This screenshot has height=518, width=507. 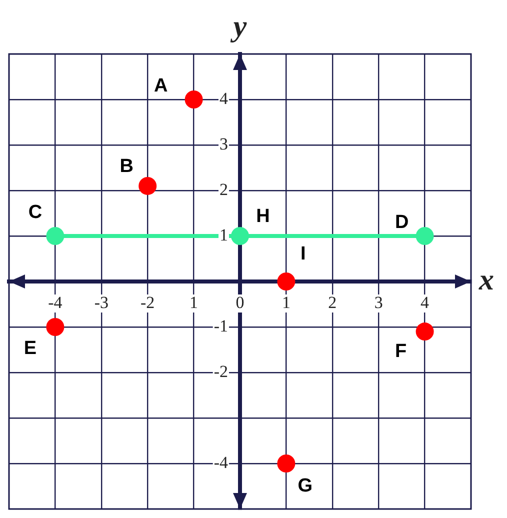 What do you see at coordinates (263, 217) in the screenshot?
I see `annotation: H` at bounding box center [263, 217].